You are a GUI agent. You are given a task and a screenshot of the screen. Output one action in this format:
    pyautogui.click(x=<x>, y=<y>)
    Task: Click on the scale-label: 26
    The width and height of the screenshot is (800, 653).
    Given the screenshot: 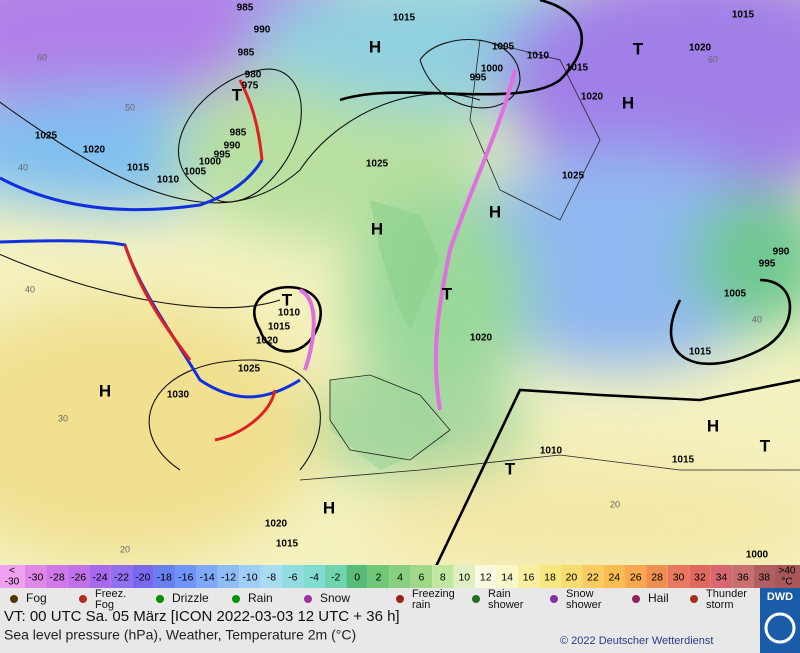 What is the action you would take?
    pyautogui.click(x=636, y=577)
    